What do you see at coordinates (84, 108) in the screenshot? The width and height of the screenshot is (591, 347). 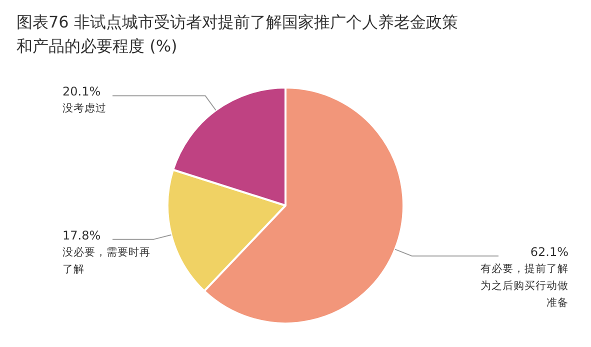 I see `slice-label: 没考虑过` at bounding box center [84, 108].